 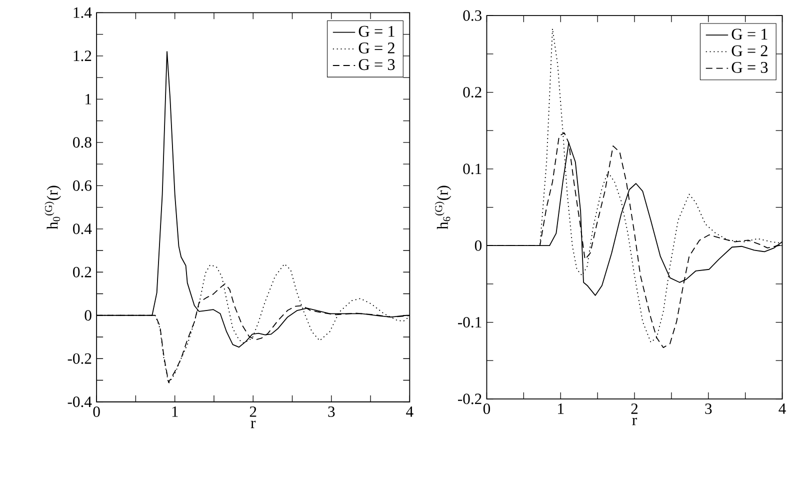 What do you see at coordinates (82, 142) in the screenshot?
I see `y-tick-label: 0.8` at bounding box center [82, 142].